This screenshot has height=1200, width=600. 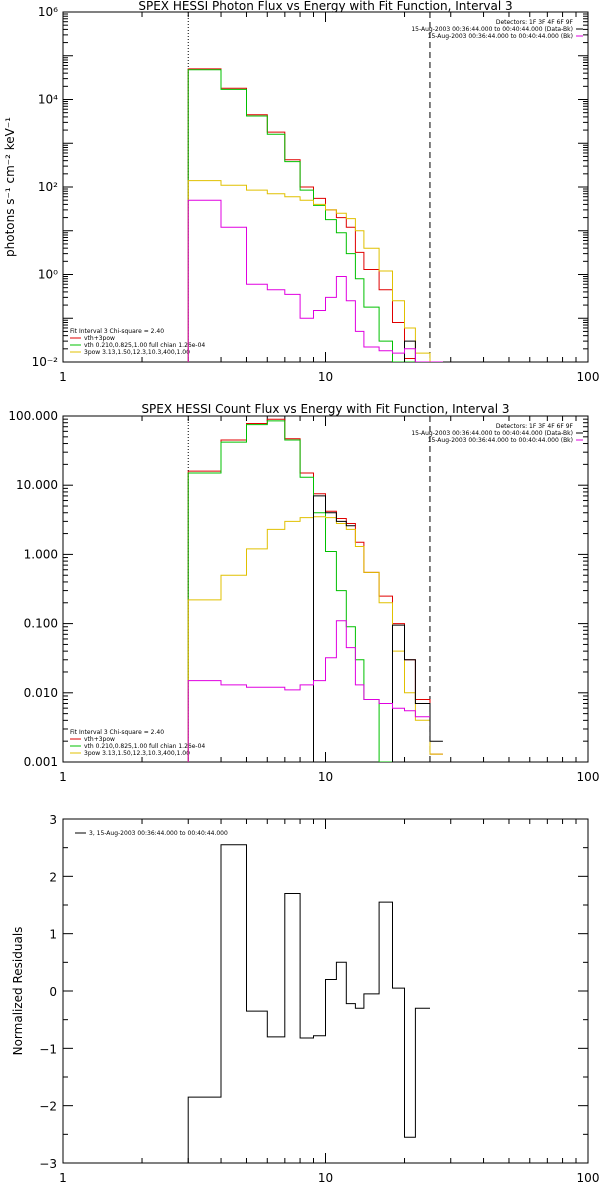 What do you see at coordinates (48, 187) in the screenshot?
I see `y-tick-label: 10²` at bounding box center [48, 187].